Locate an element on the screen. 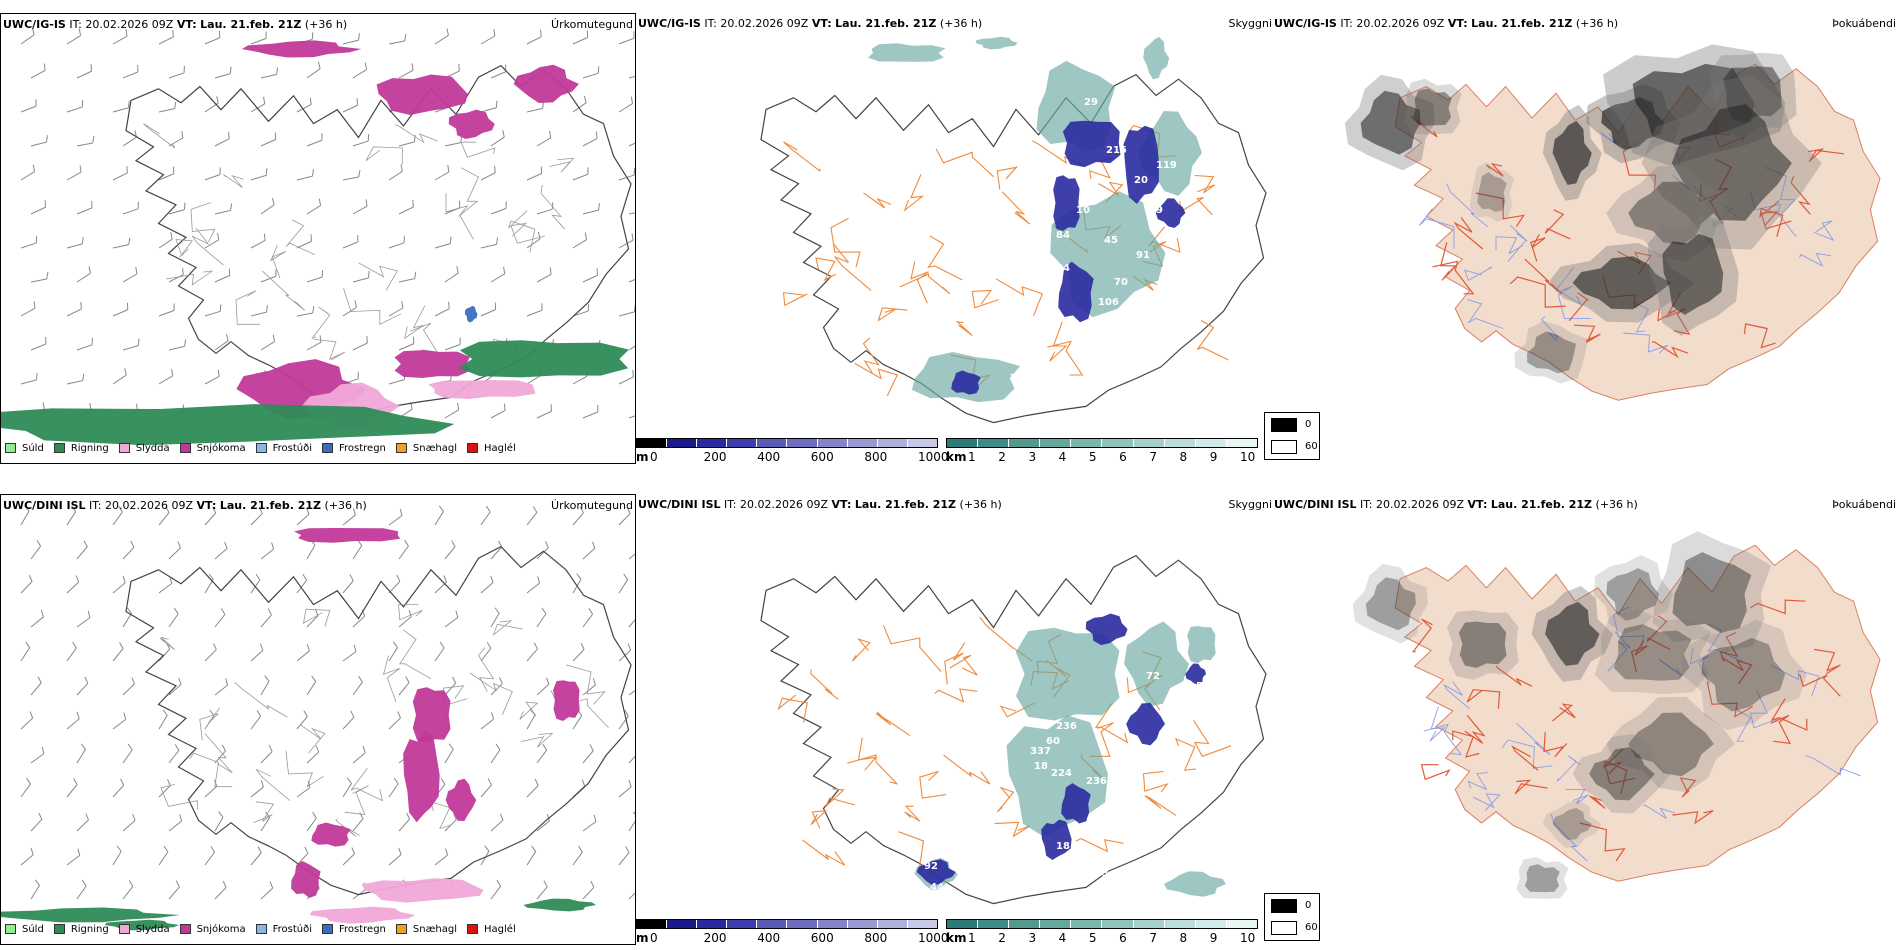 The height and width of the screenshot is (950, 1900). precip-legend-label: Slydda is located at coordinates (152, 448).